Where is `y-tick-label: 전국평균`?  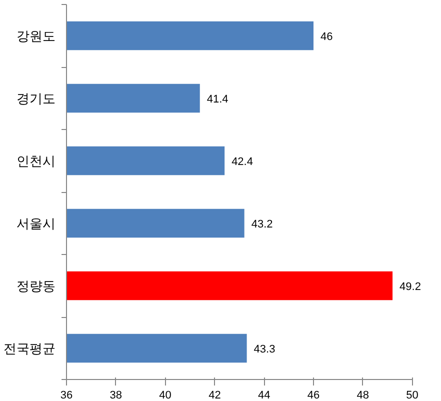
y-tick-label: 전국평균 is located at coordinates (30, 348).